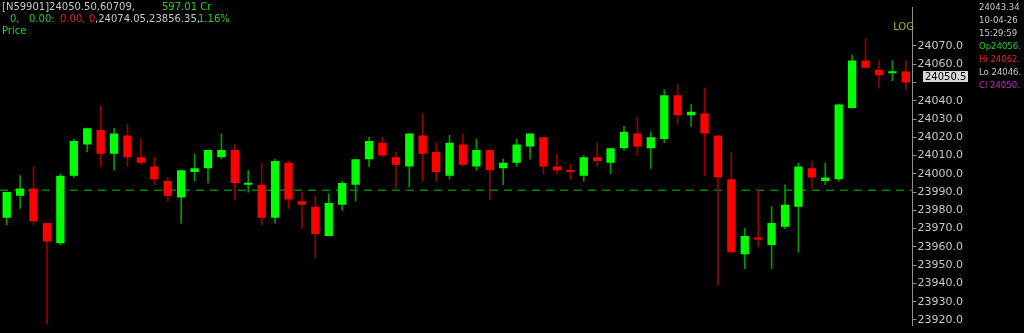 This screenshot has height=333, width=1024. Describe the element at coordinates (940, 100) in the screenshot. I see `y-tick-label: 24040.0` at that location.